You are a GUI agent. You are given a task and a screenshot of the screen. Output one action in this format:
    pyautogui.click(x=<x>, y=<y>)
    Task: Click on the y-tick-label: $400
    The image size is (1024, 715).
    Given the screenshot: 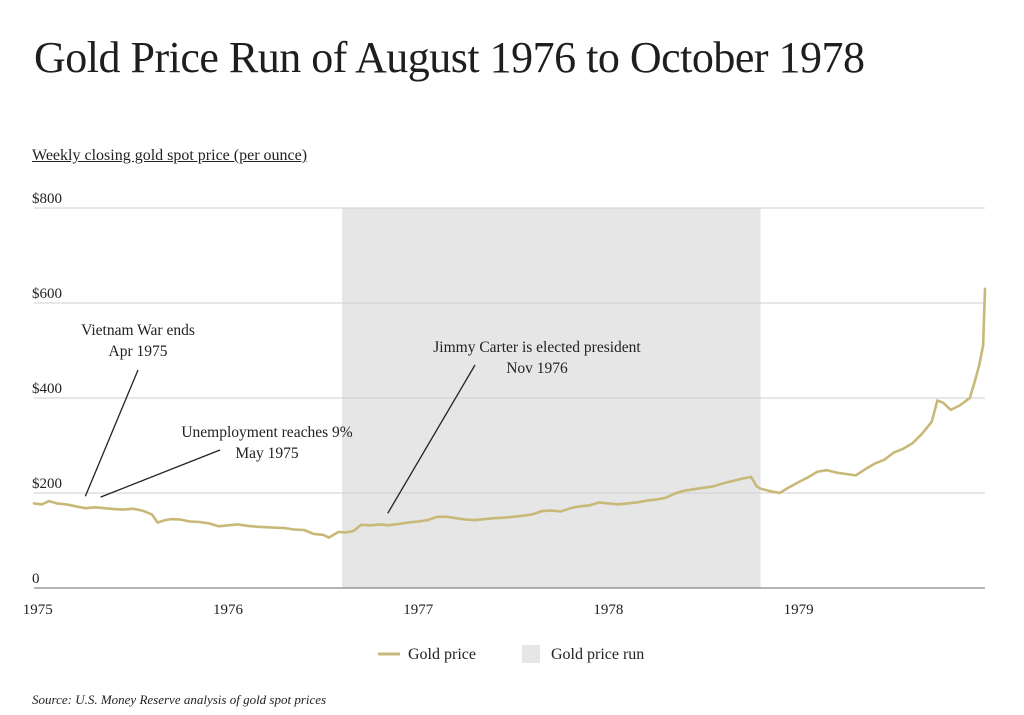 What is the action you would take?
    pyautogui.click(x=47, y=389)
    